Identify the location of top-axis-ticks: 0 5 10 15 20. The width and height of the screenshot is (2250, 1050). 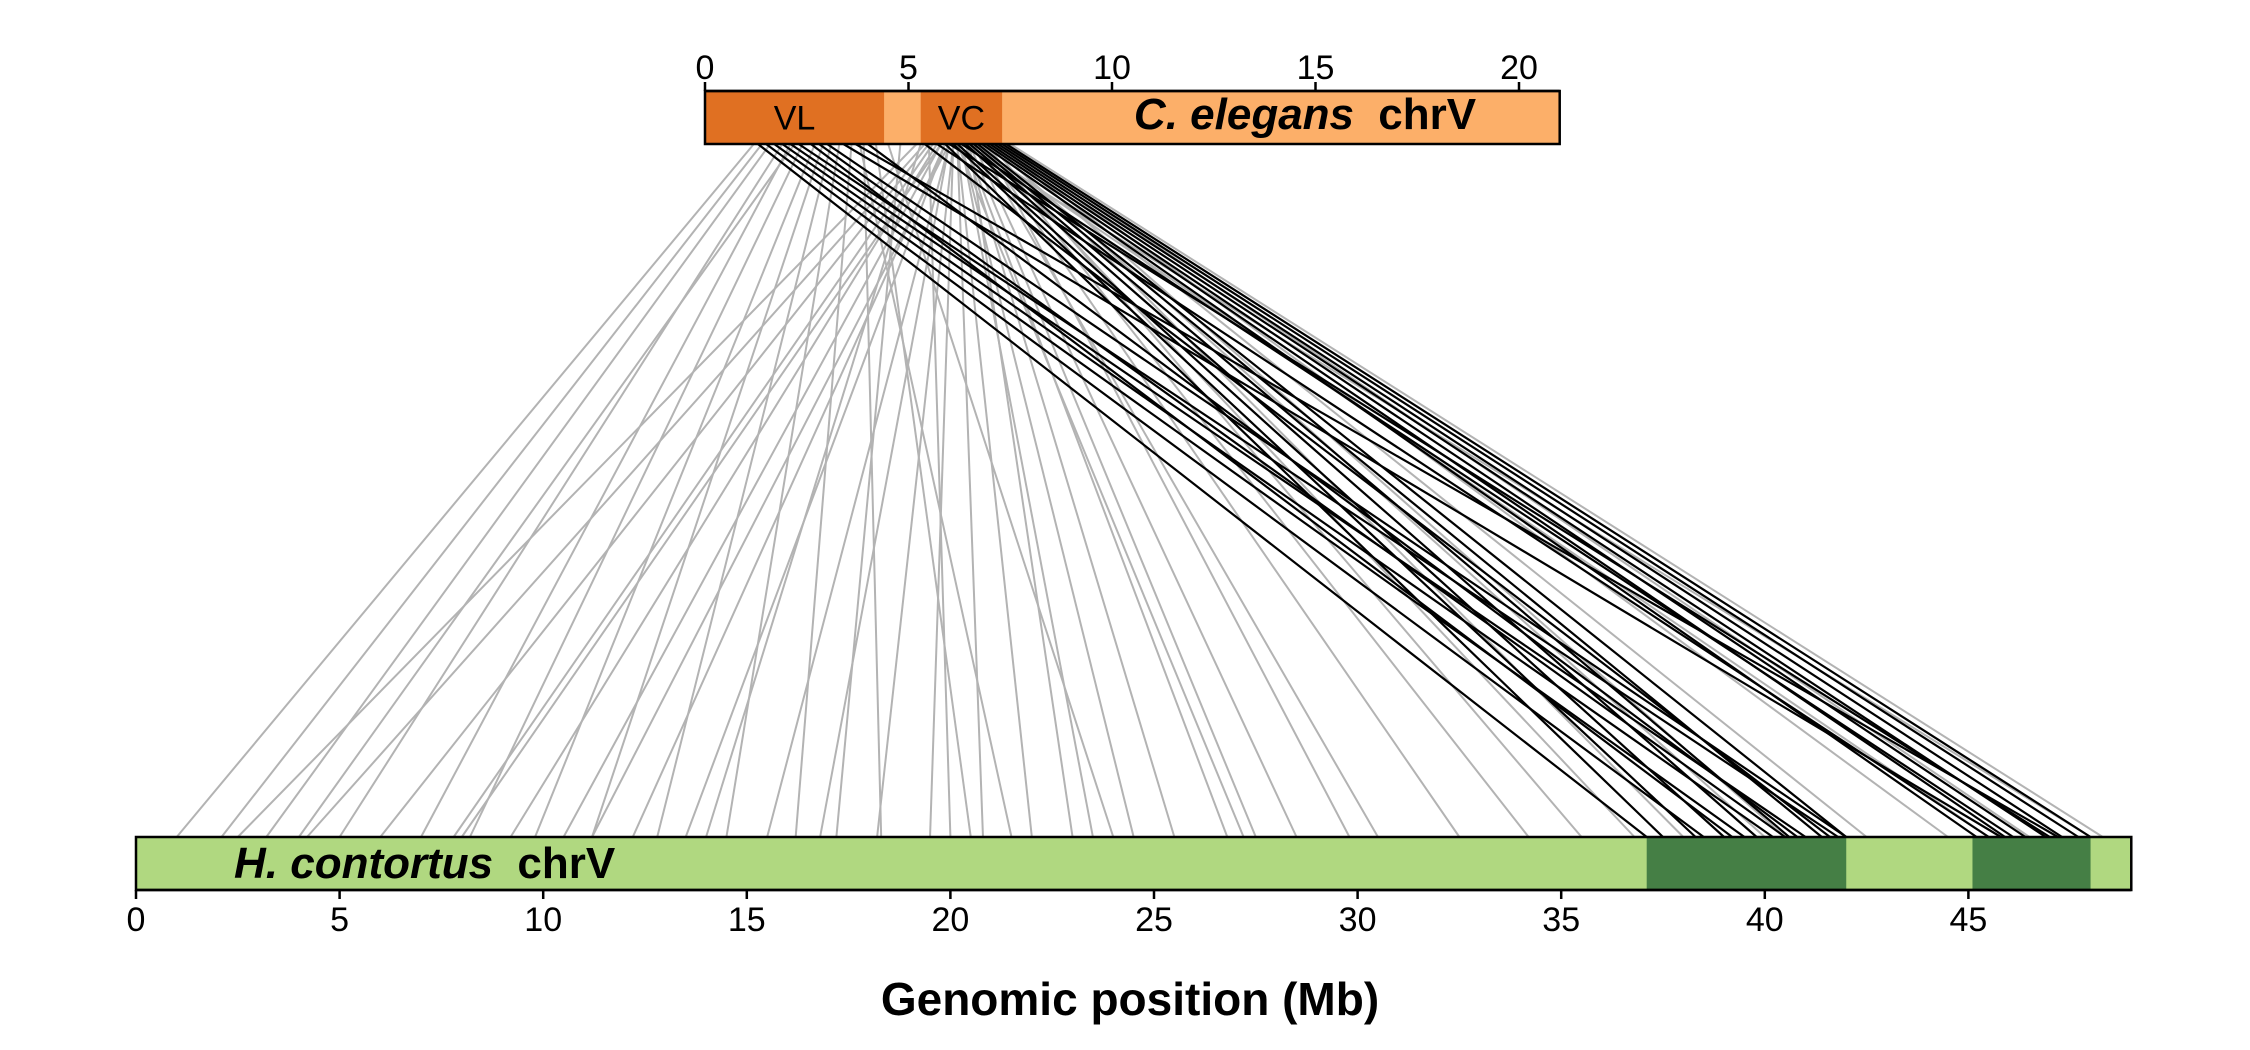
(1117, 70).